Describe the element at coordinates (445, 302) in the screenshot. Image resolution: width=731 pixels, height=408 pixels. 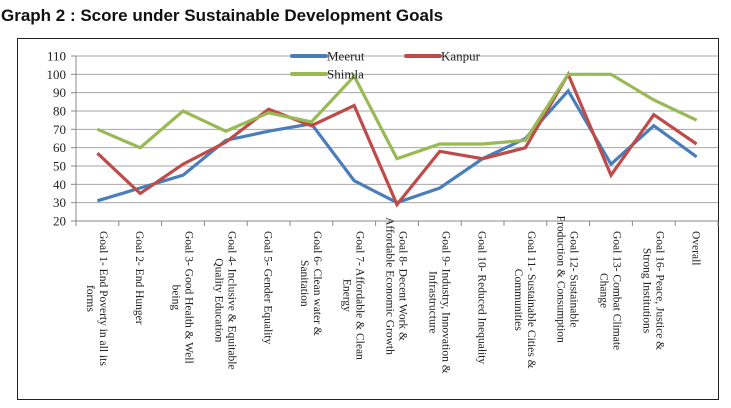
I see `x-tick-label-line: Goal 9- Industry, Innovation &` at that location.